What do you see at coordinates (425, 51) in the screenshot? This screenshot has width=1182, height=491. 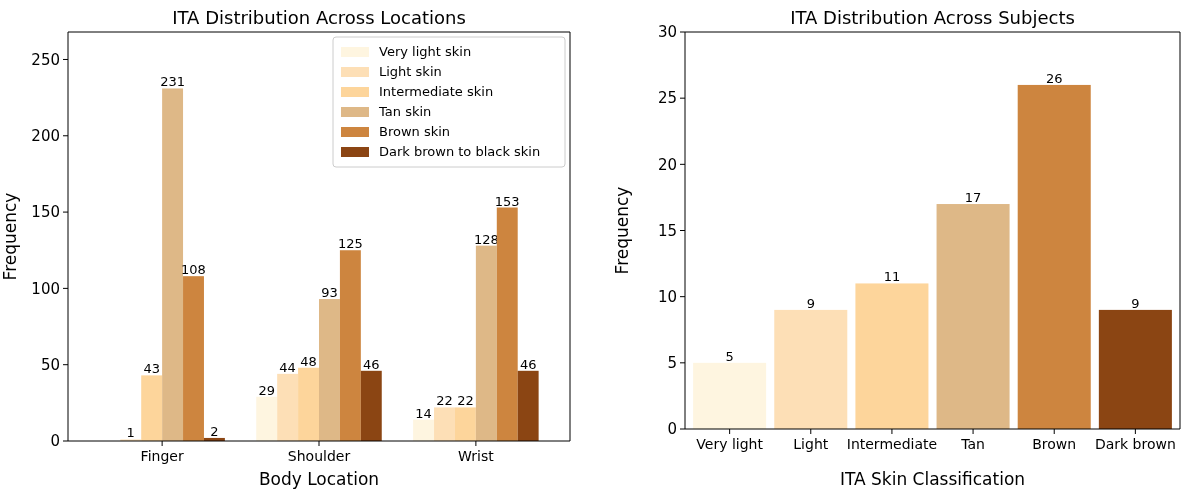 I see `legend-label: Very light skin` at bounding box center [425, 51].